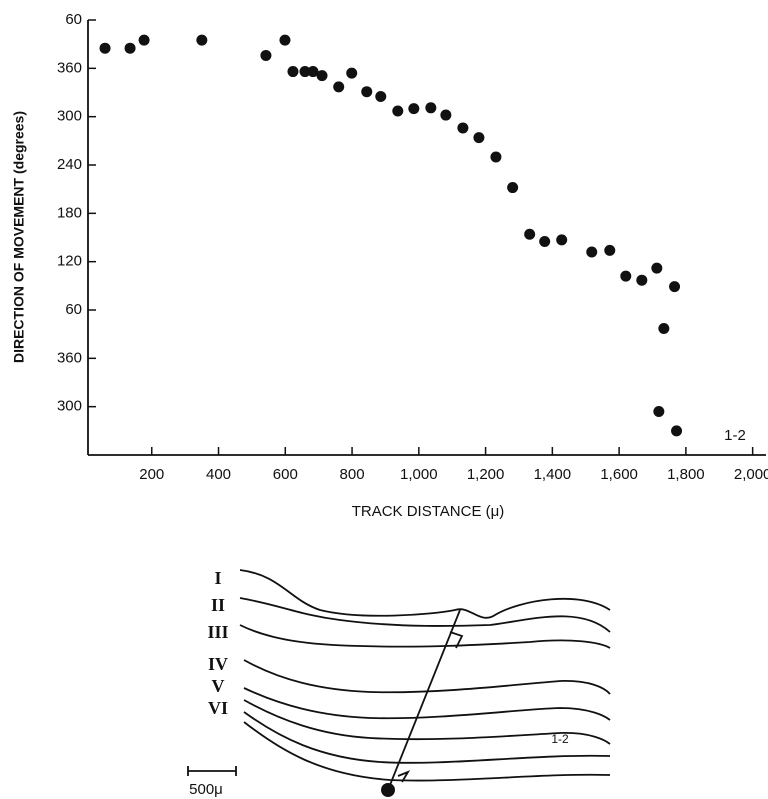 The image size is (768, 799). I want to click on x-tick-label: 800, so click(352, 474).